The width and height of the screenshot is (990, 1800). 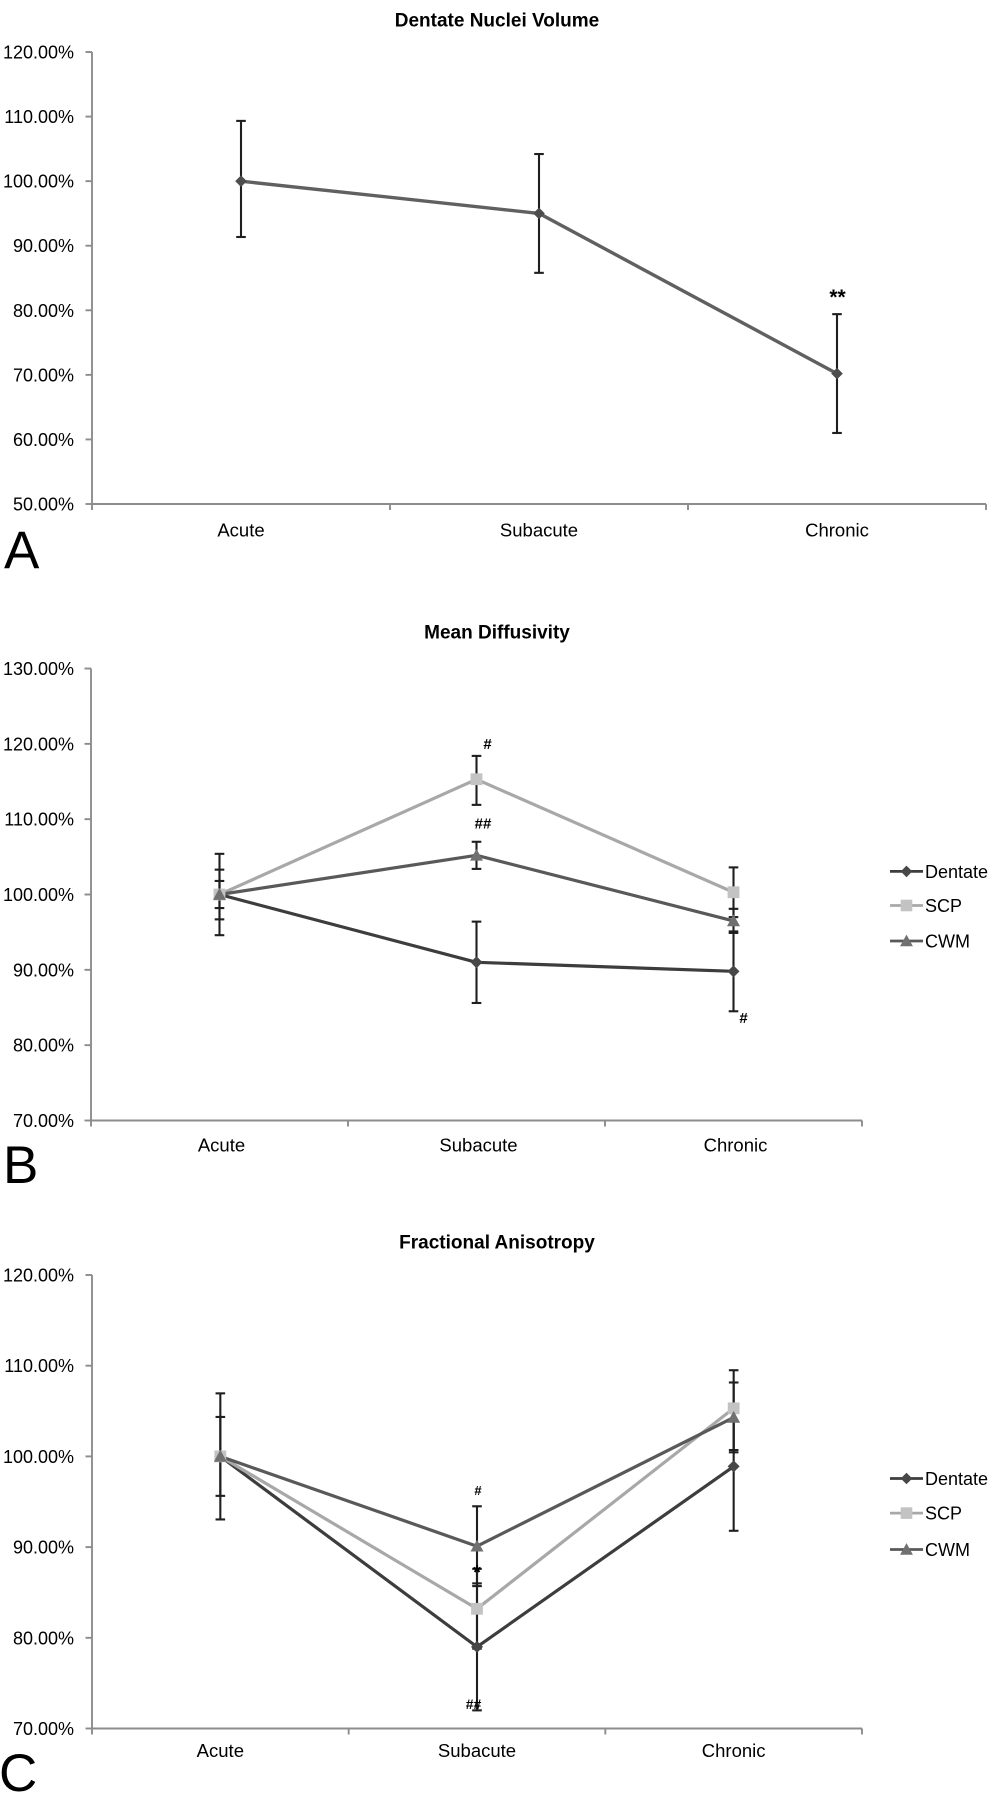 What do you see at coordinates (497, 21) in the screenshot?
I see `svg-text: Dentate Nuclei Volume` at bounding box center [497, 21].